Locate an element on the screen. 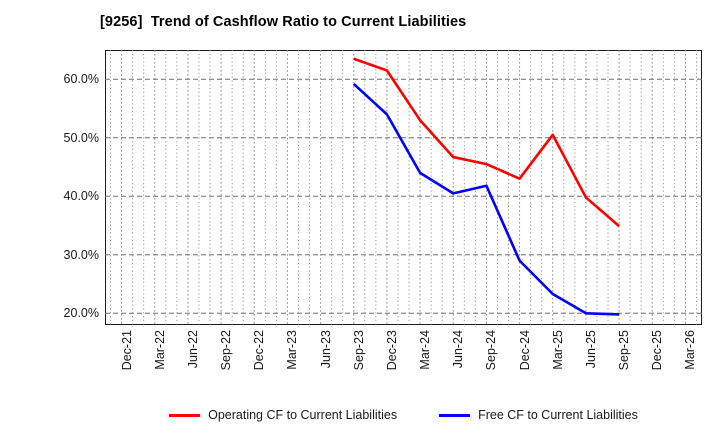  x-axis-tick-label: Jun-23 is located at coordinates (325, 349).